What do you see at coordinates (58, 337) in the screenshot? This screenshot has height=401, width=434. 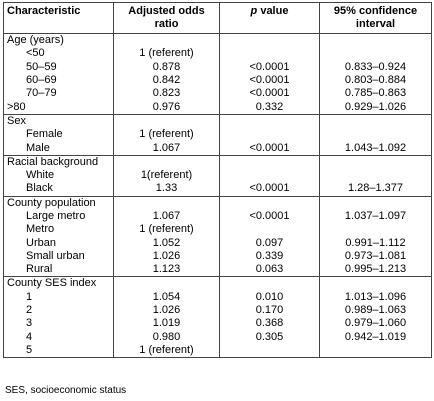 I see `row-label: 4` at bounding box center [58, 337].